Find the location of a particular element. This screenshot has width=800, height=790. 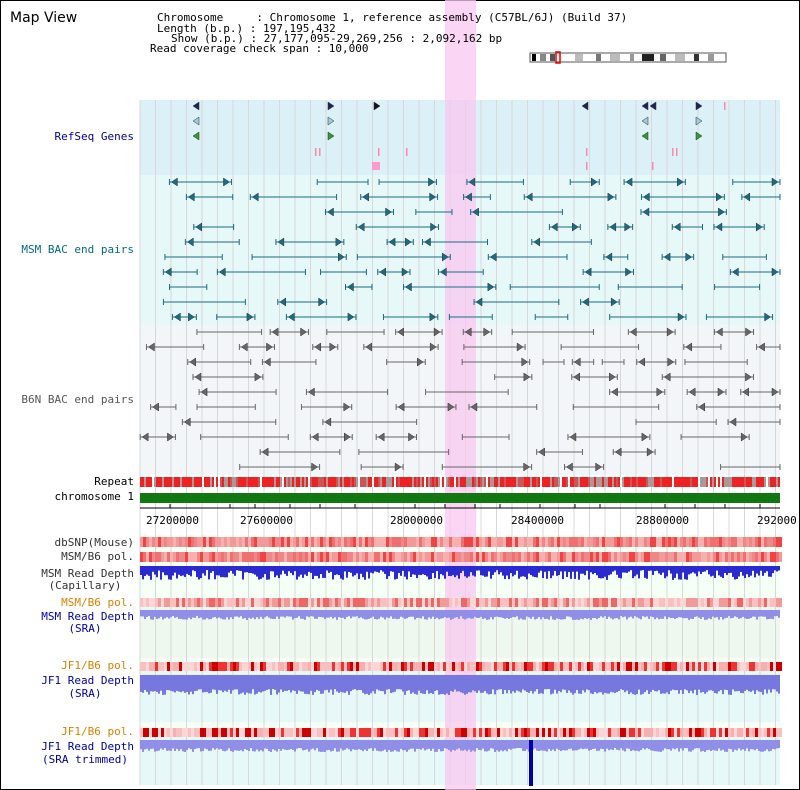

track-label-msm-bac: MSM BAC end pairs is located at coordinates (77, 249).